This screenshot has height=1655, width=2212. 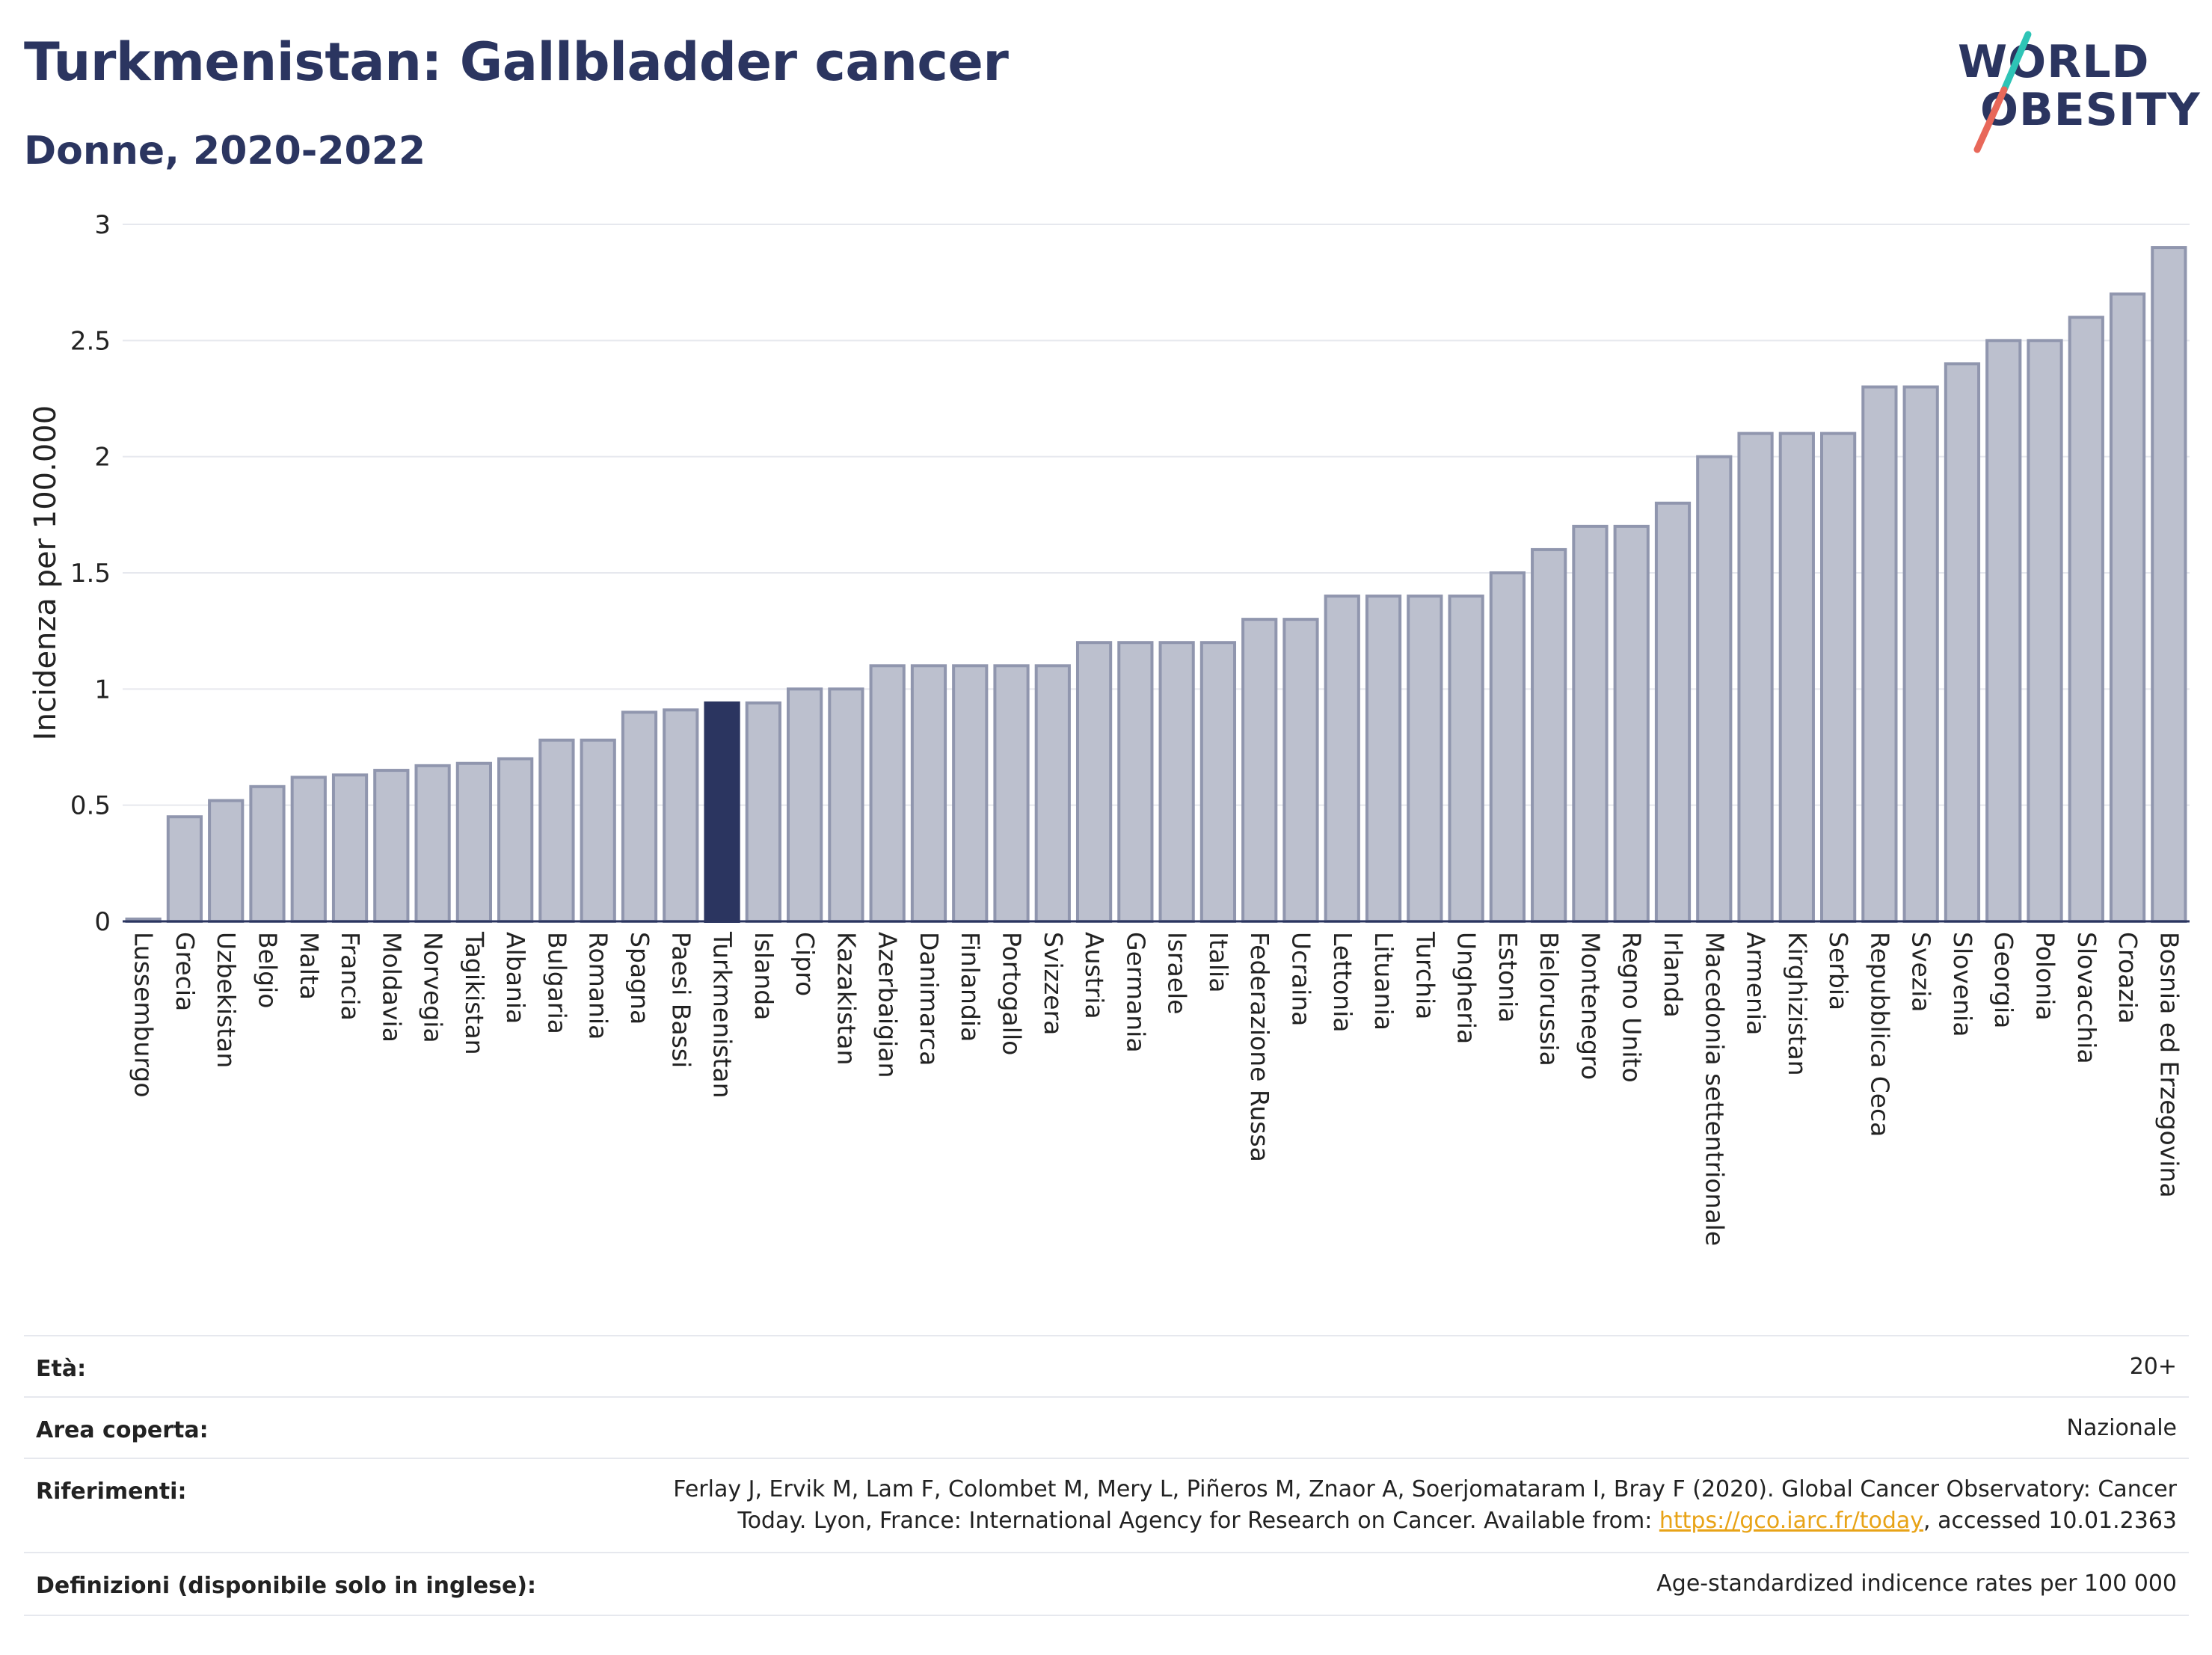 What do you see at coordinates (1094, 782) in the screenshot?
I see `bar-austria` at bounding box center [1094, 782].